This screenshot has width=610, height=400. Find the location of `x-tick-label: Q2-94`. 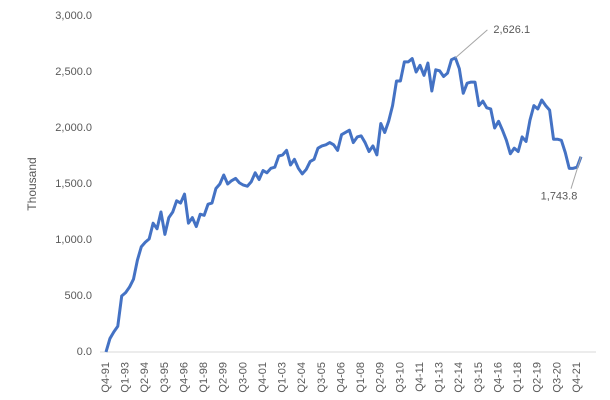

x-tick-label: Q2-94 is located at coordinates (145, 377).